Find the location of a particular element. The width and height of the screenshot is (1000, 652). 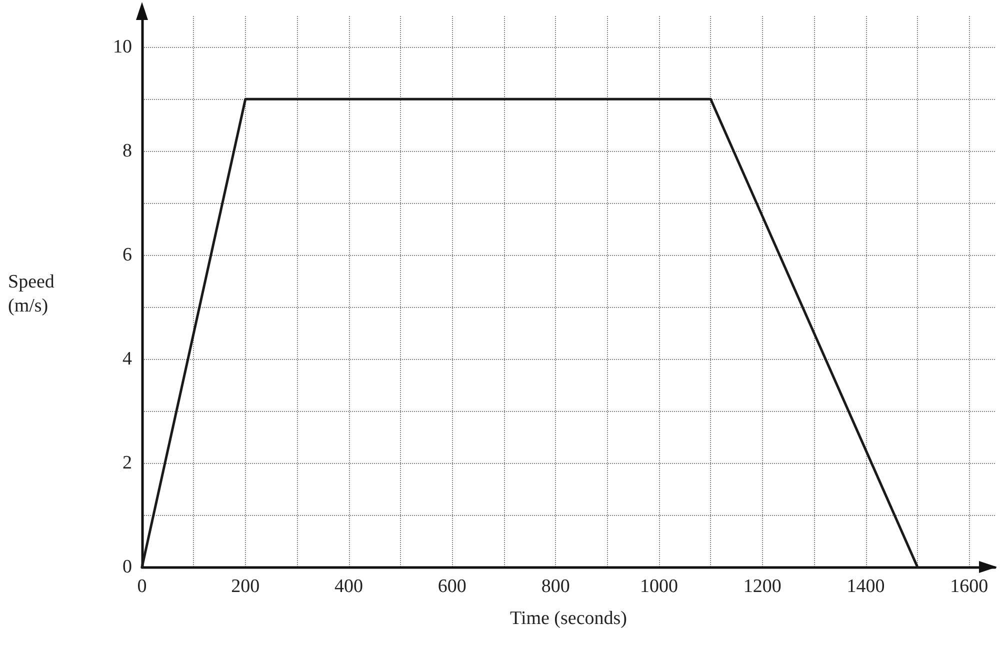

y-tick-label: 2 is located at coordinates (127, 463).